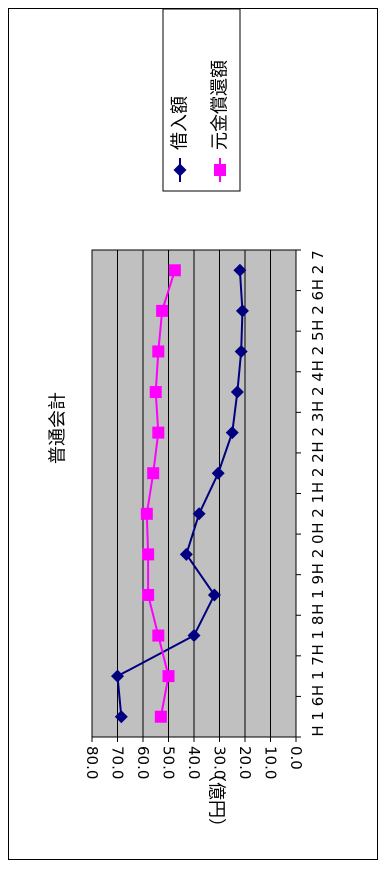 This screenshot has width=386, height=870. I want to click on legend-box, so click(201, 100).